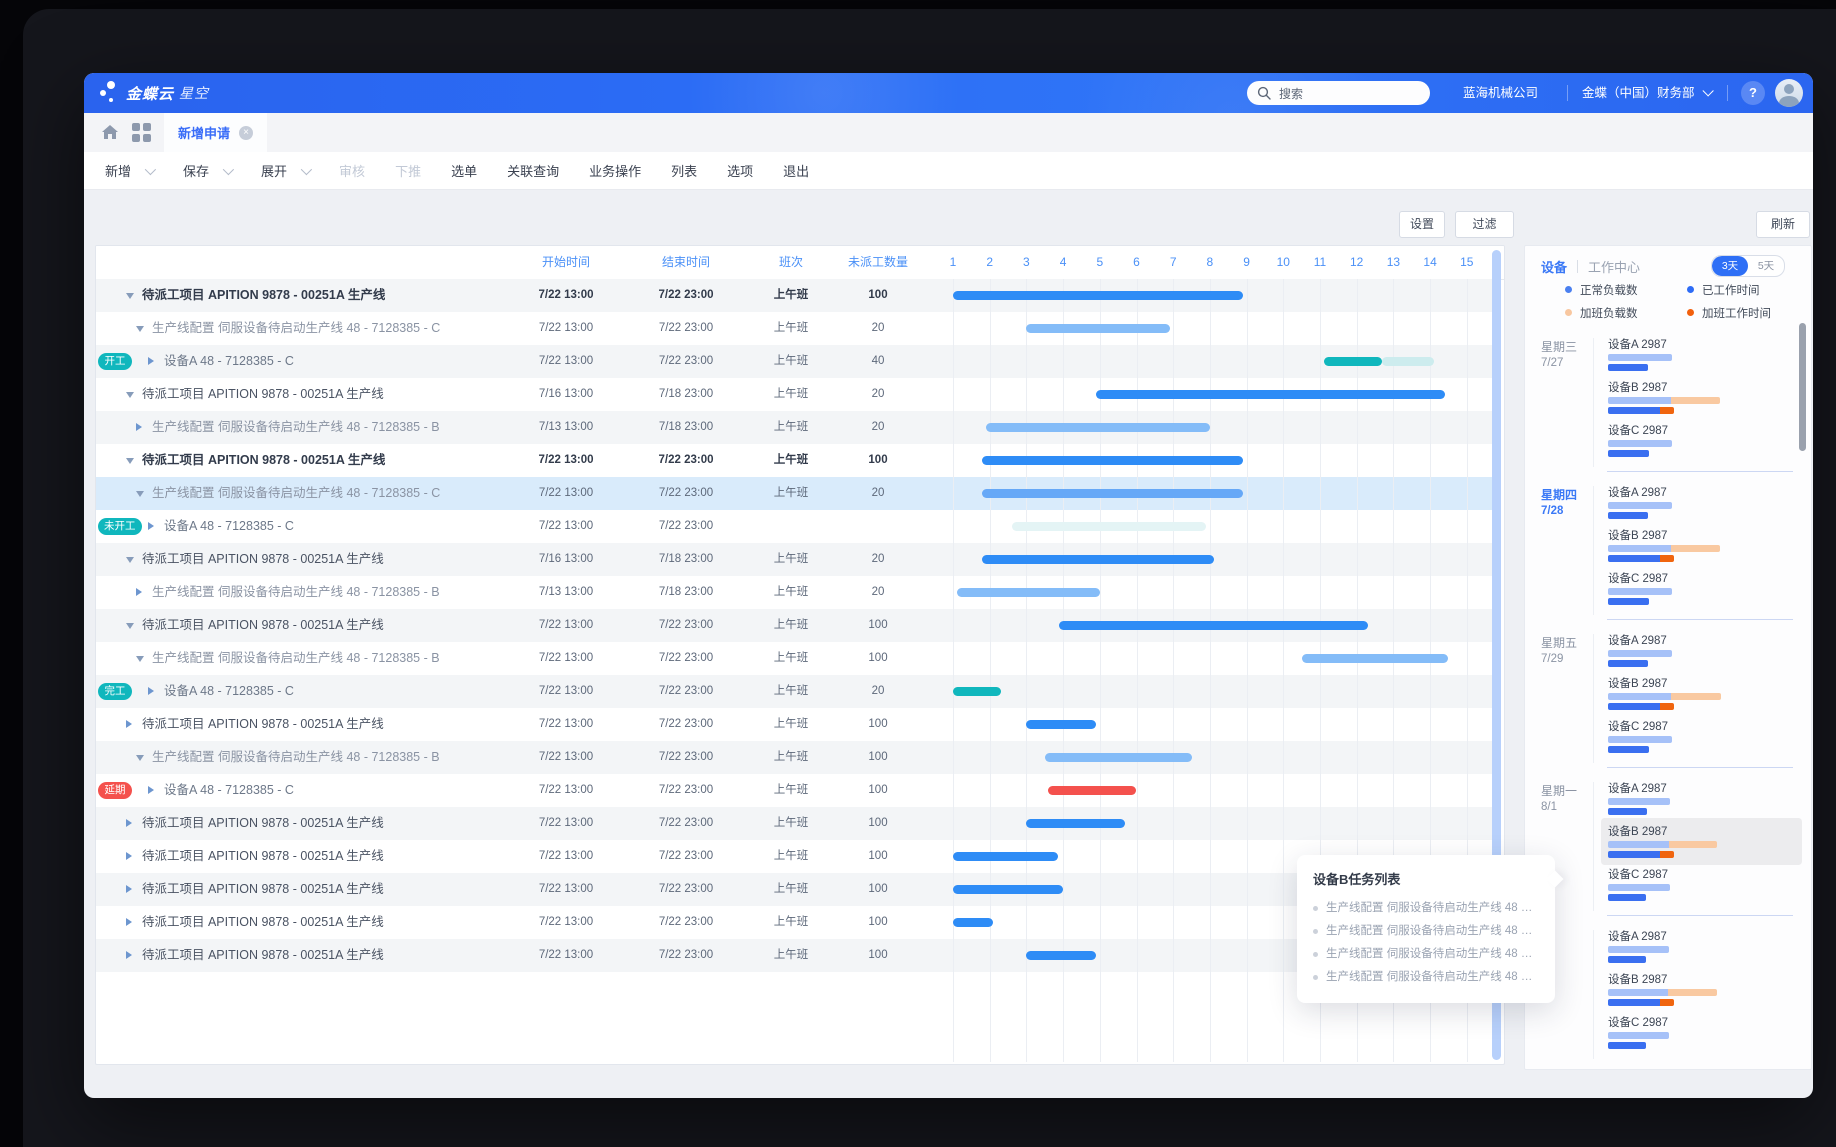 The width and height of the screenshot is (1836, 1147). Describe the element at coordinates (142, 132) in the screenshot. I see `apps-grid-icon` at that location.